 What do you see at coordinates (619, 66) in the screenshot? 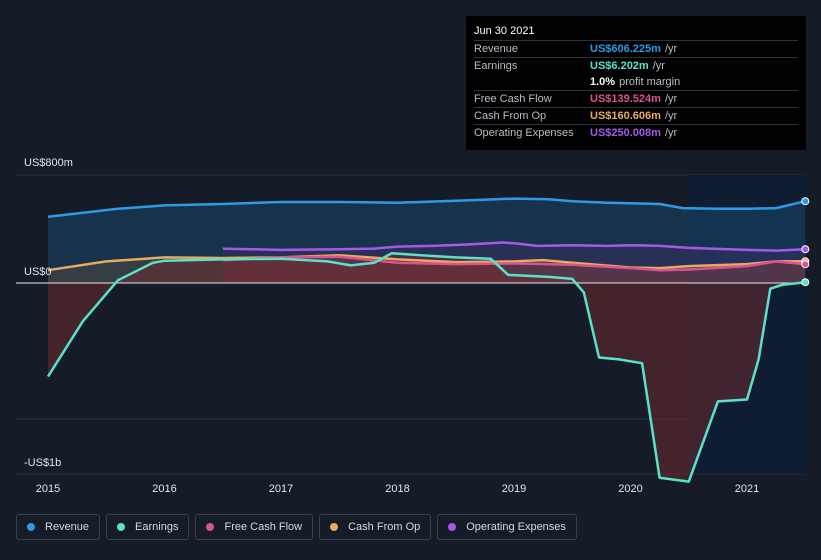
I see `tooltip-row-value: US$6.202m` at bounding box center [619, 66].